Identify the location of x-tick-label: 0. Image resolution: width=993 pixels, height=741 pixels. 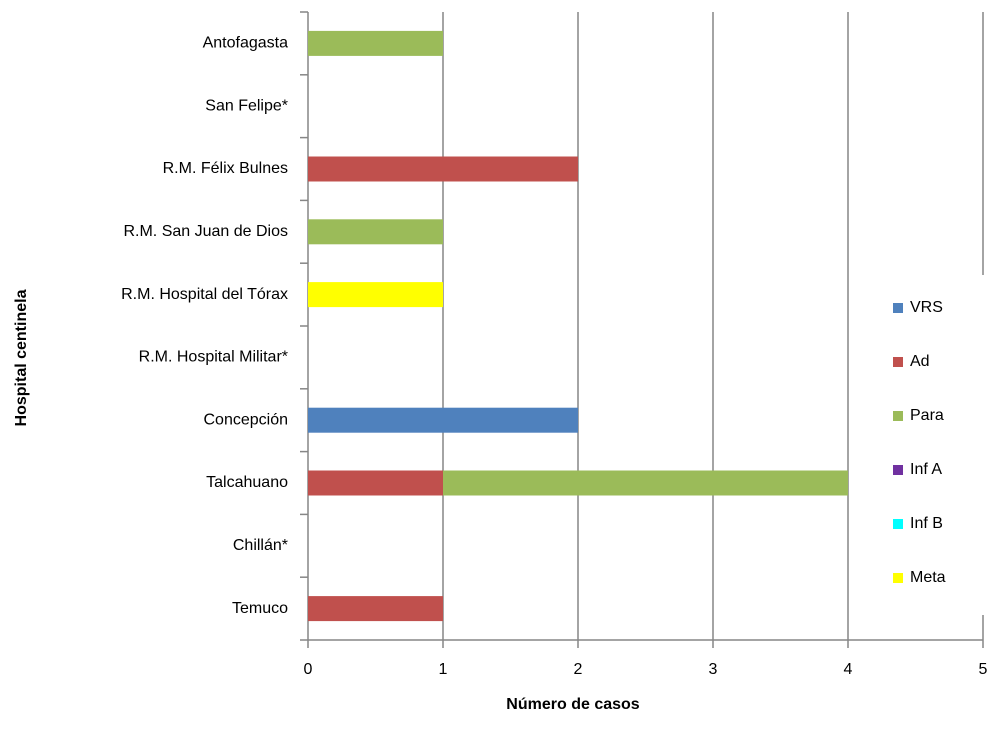
(308, 669).